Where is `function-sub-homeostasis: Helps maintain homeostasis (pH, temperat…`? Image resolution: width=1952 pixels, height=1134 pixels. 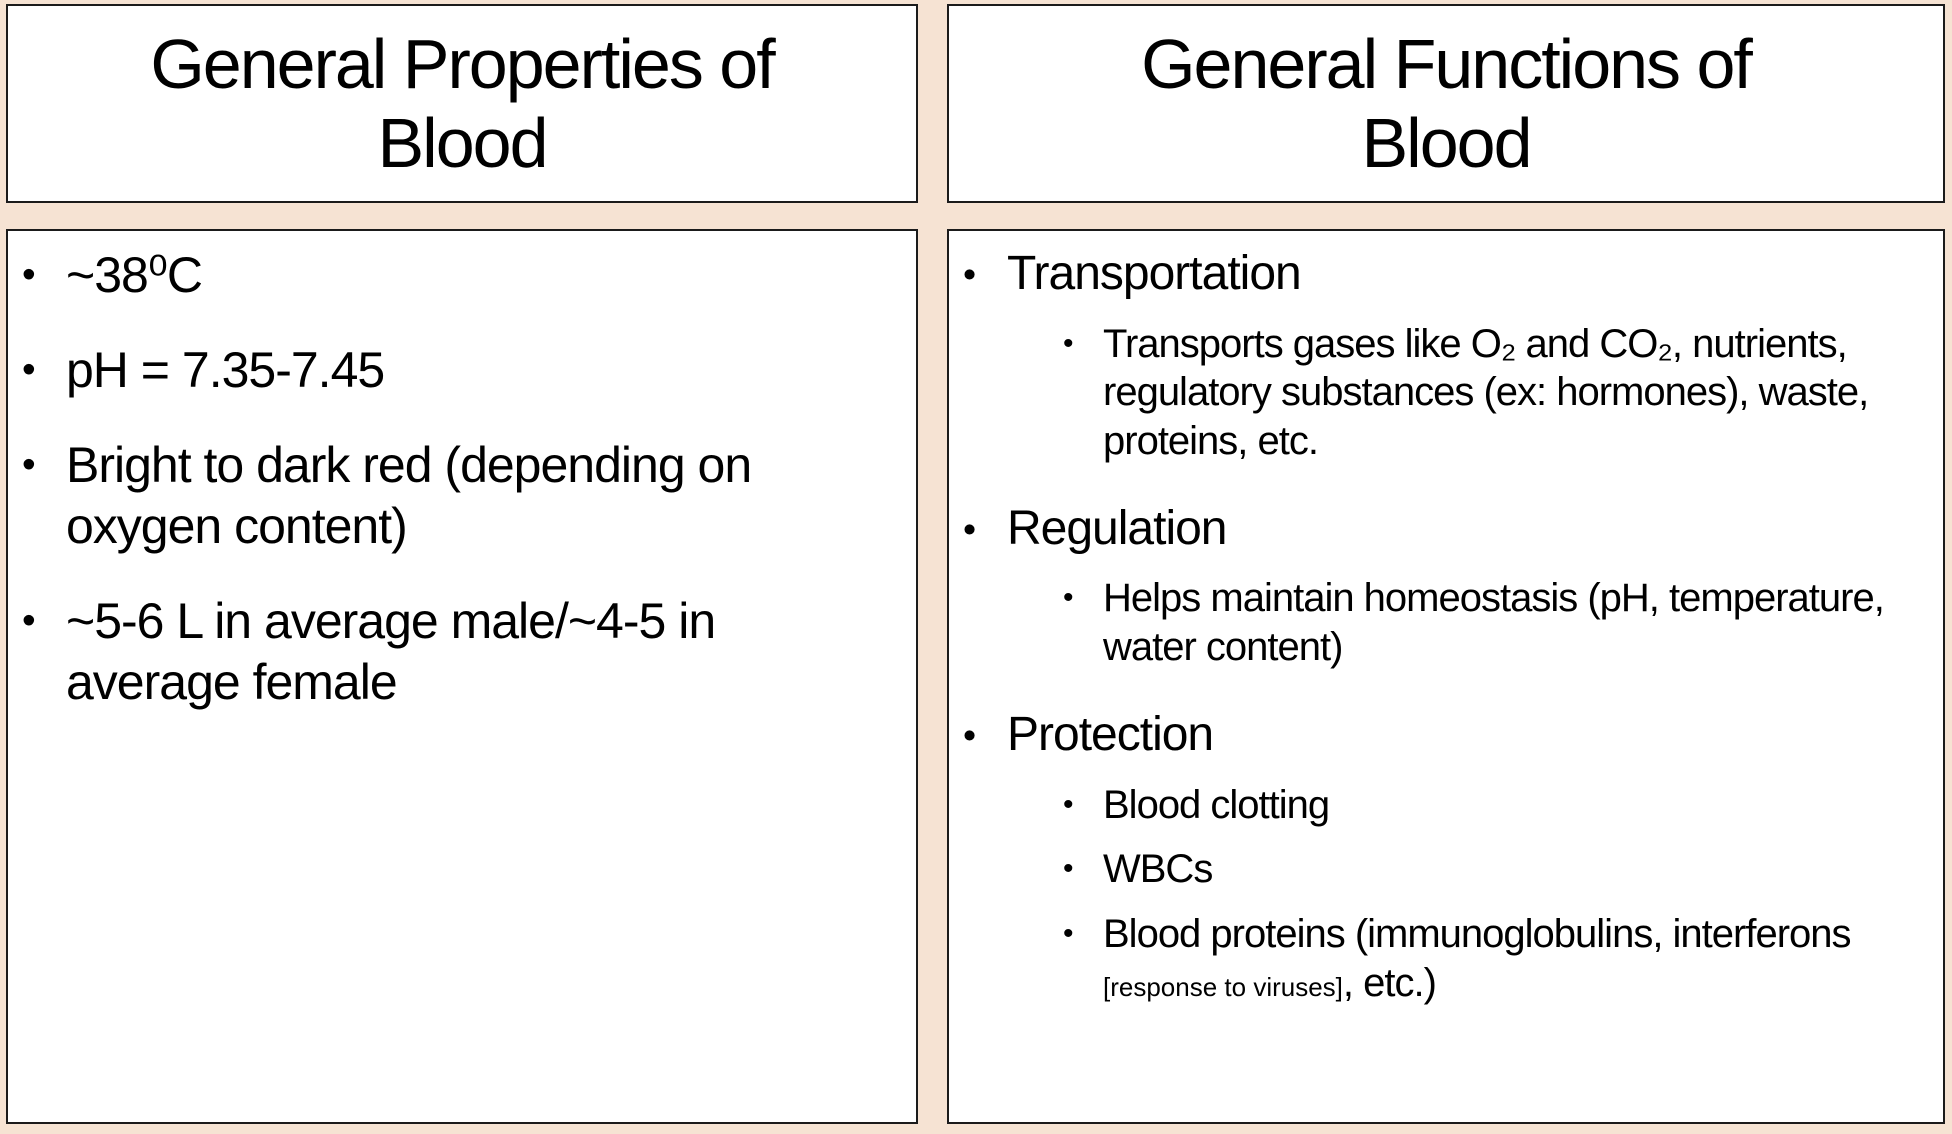 function-sub-homeostasis: Helps maintain homeostasis (pH, temperat… is located at coordinates (1485, 623).